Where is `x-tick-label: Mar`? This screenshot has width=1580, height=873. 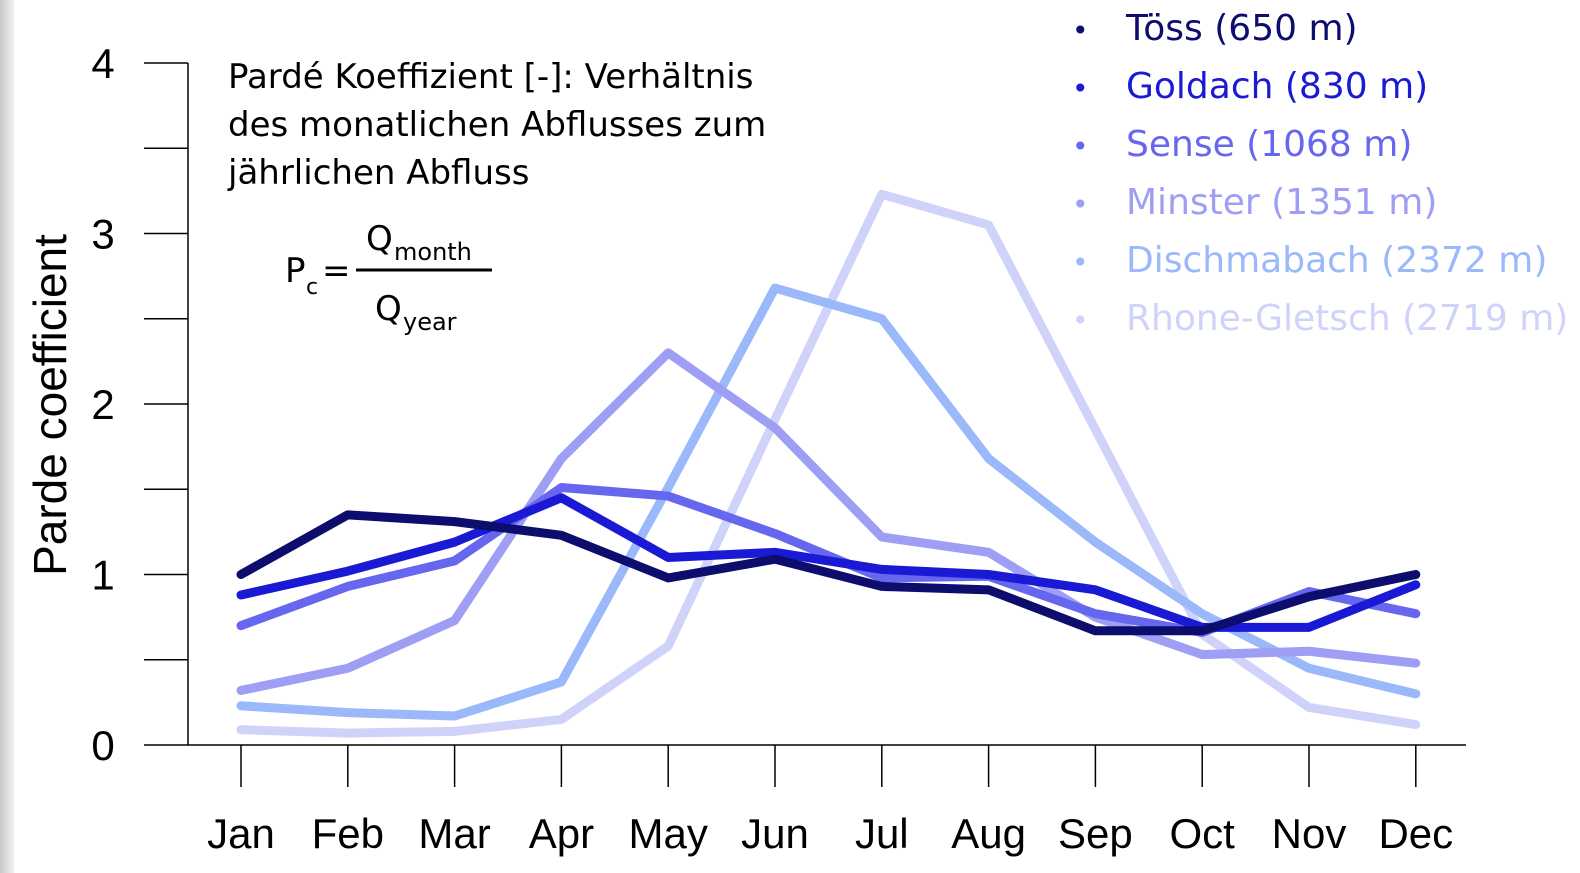 x-tick-label: Mar is located at coordinates (454, 833).